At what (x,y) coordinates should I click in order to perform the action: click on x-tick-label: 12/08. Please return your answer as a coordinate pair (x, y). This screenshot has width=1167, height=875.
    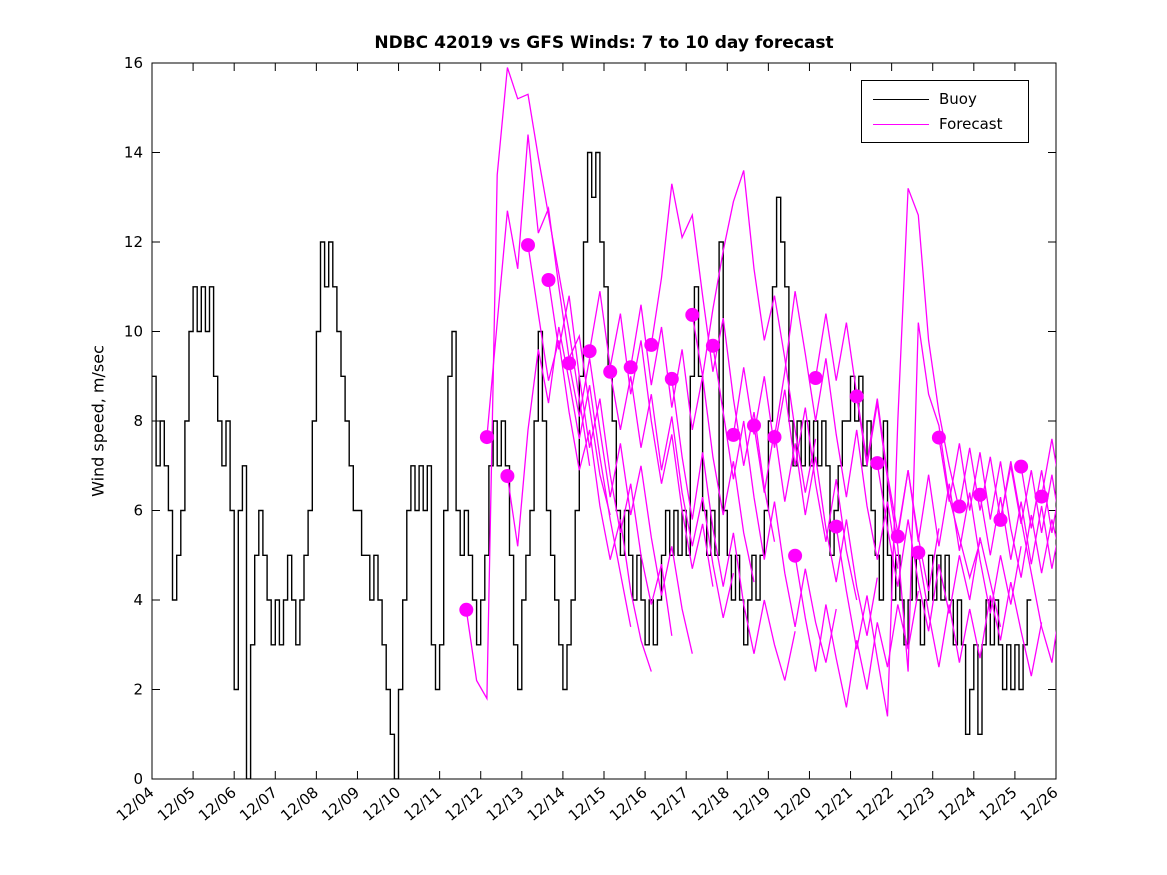
    Looking at the image, I should click on (299, 804).